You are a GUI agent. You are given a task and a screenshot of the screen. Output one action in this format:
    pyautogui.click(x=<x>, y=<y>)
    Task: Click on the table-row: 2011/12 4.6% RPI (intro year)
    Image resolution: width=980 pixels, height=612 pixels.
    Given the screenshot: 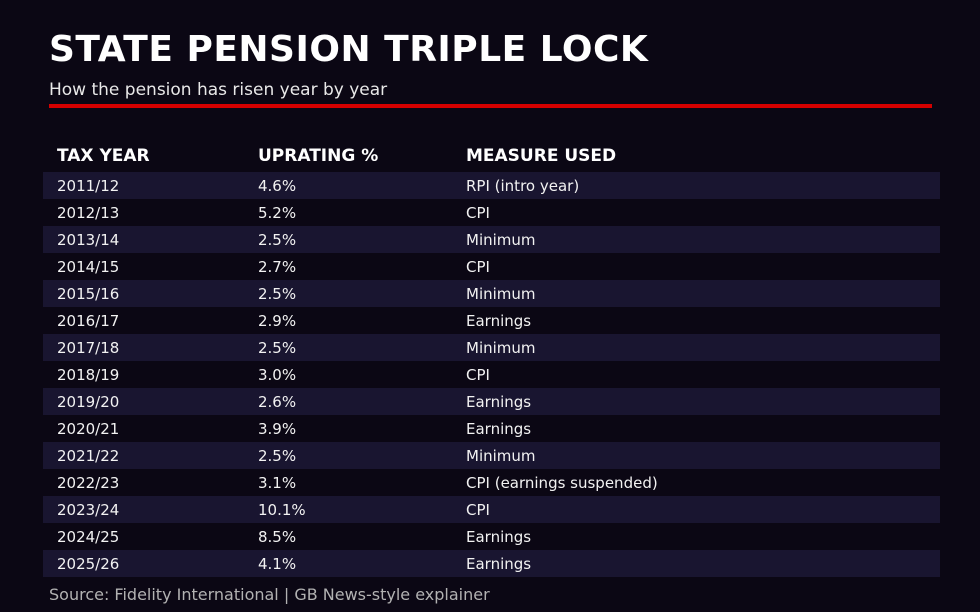 What is the action you would take?
    pyautogui.click(x=491, y=185)
    